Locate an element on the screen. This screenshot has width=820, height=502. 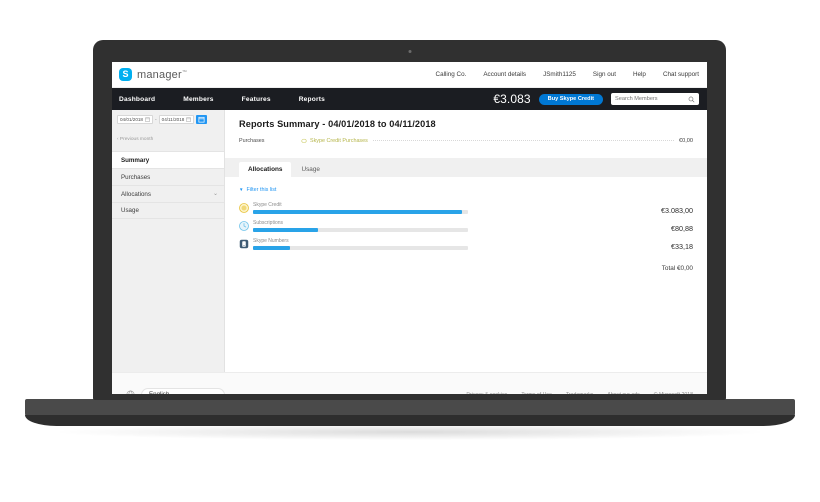
date-to-field: 04/11/2018 is located at coordinates (176, 119).